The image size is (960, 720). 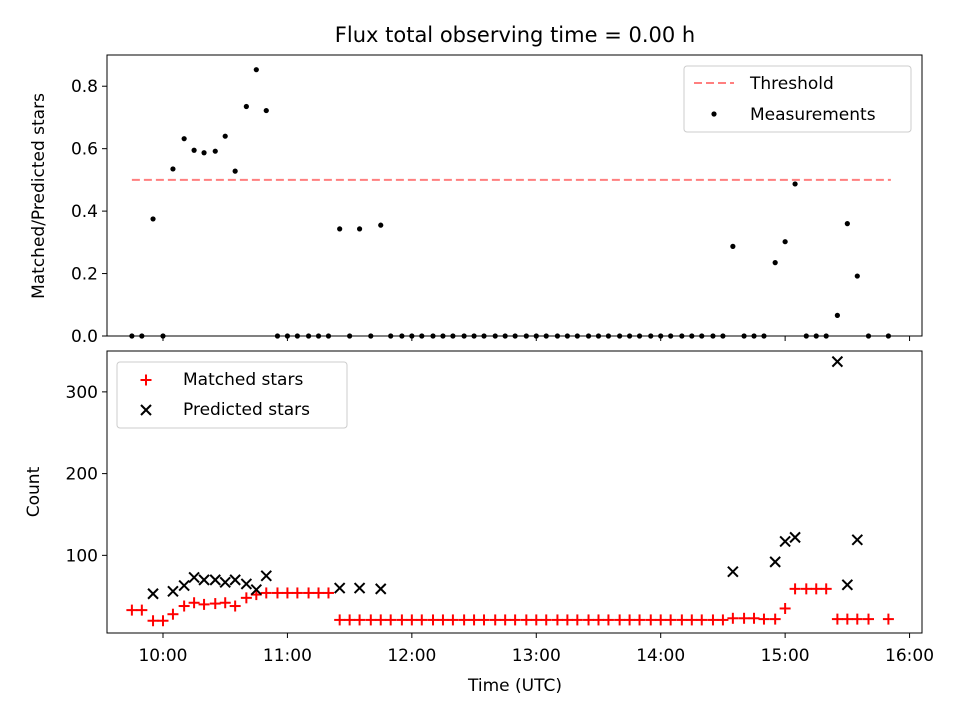 I want to click on legend-predicted-marker, so click(x=146, y=410).